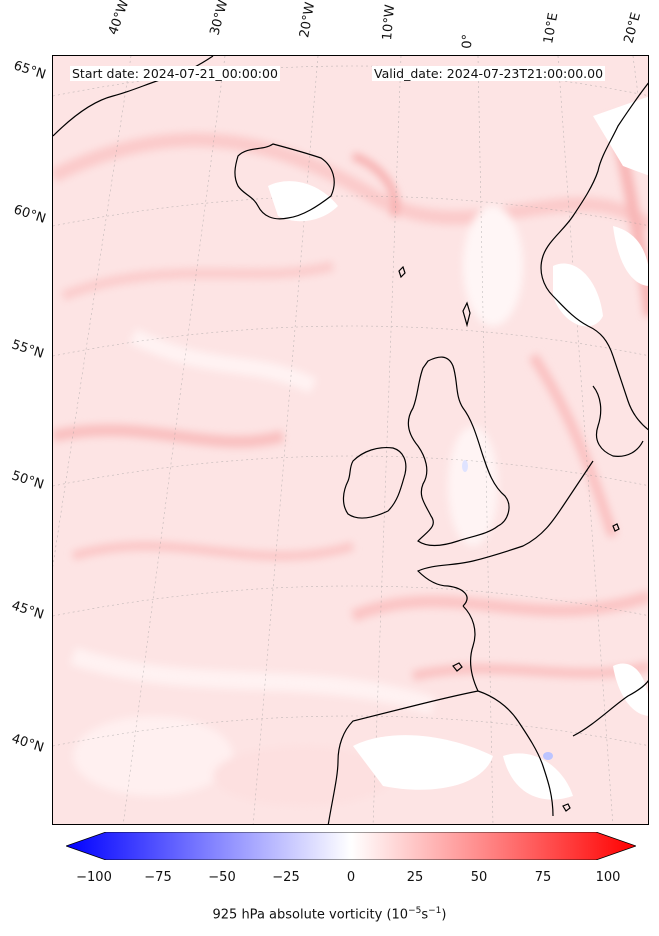 The width and height of the screenshot is (659, 936). I want to click on coast-iberia-west, so click(403, 757).